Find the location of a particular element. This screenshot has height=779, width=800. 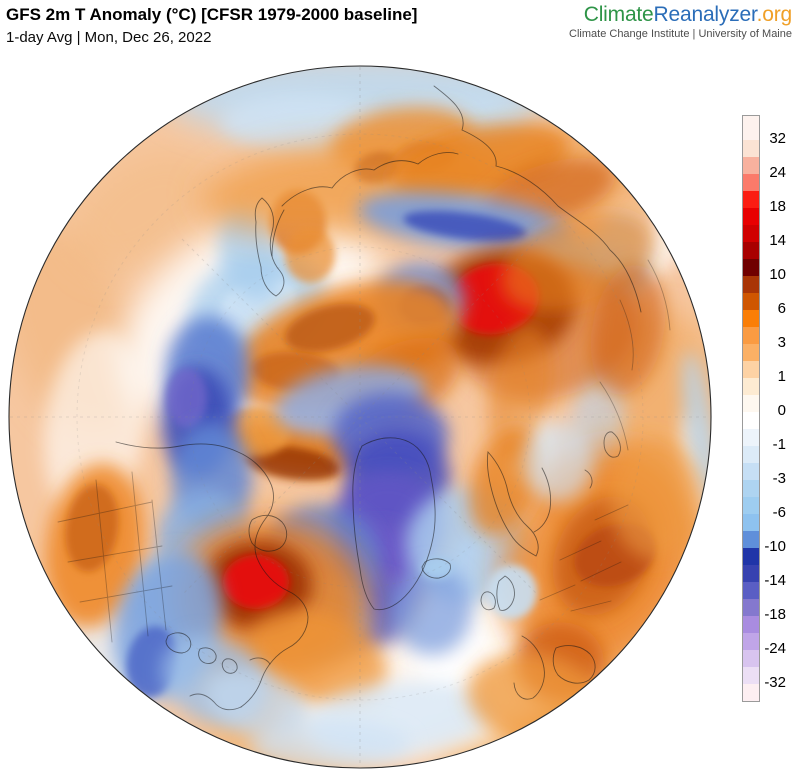

colorbar-tick-label: -24 is located at coordinates (775, 648).